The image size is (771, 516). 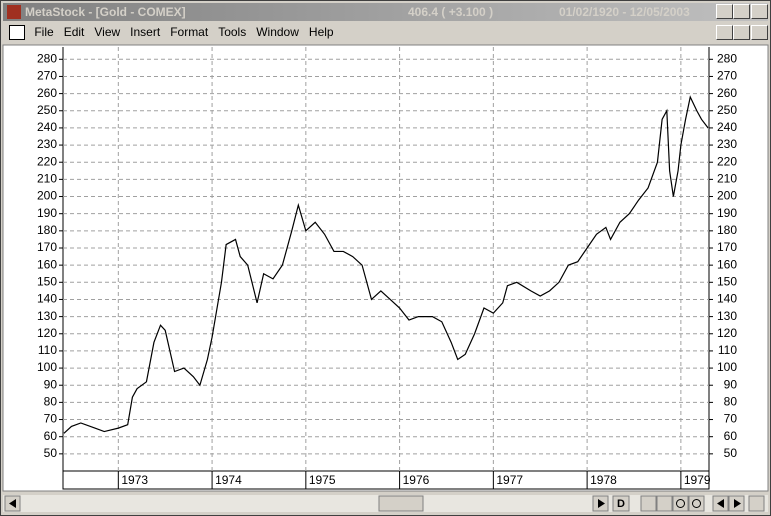 What do you see at coordinates (47, 333) in the screenshot?
I see `y-tick-label: 120` at bounding box center [47, 333].